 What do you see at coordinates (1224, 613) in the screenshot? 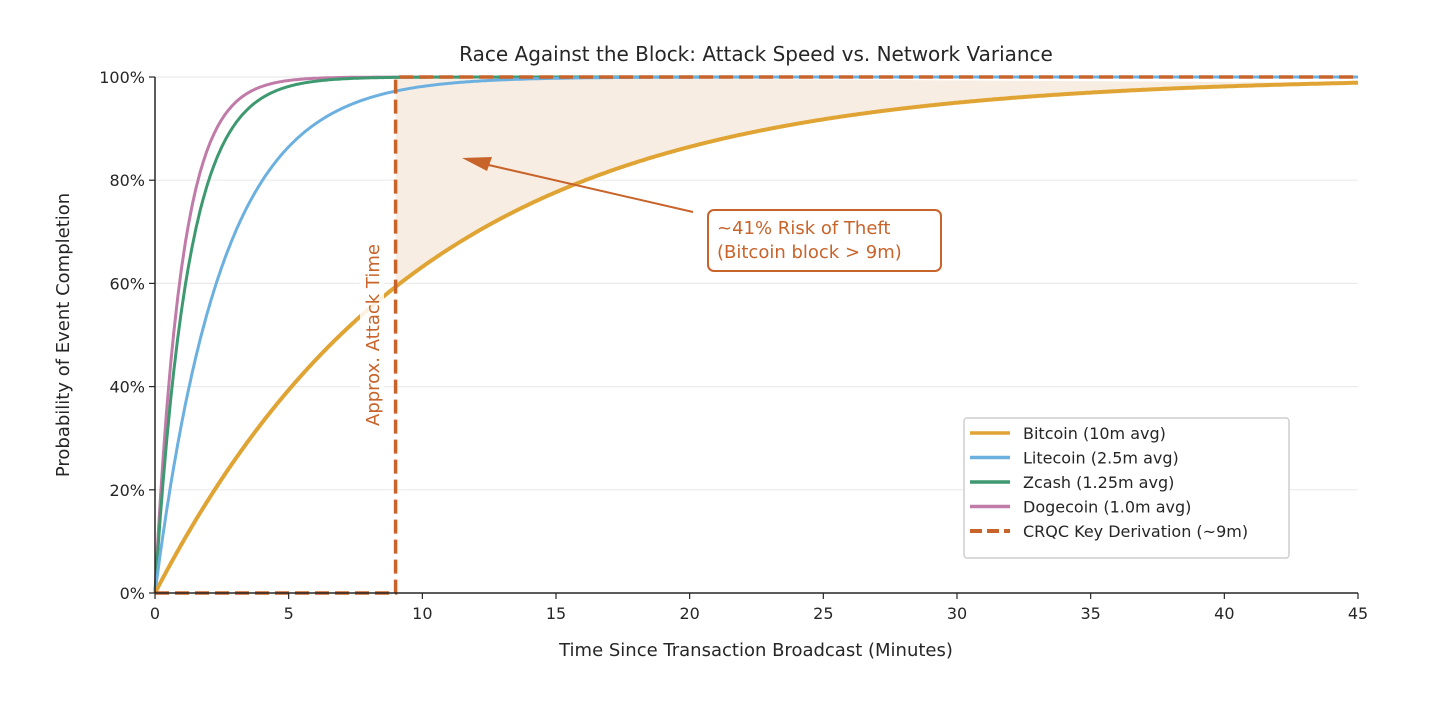
I see `x-tick-label: 40` at bounding box center [1224, 613].